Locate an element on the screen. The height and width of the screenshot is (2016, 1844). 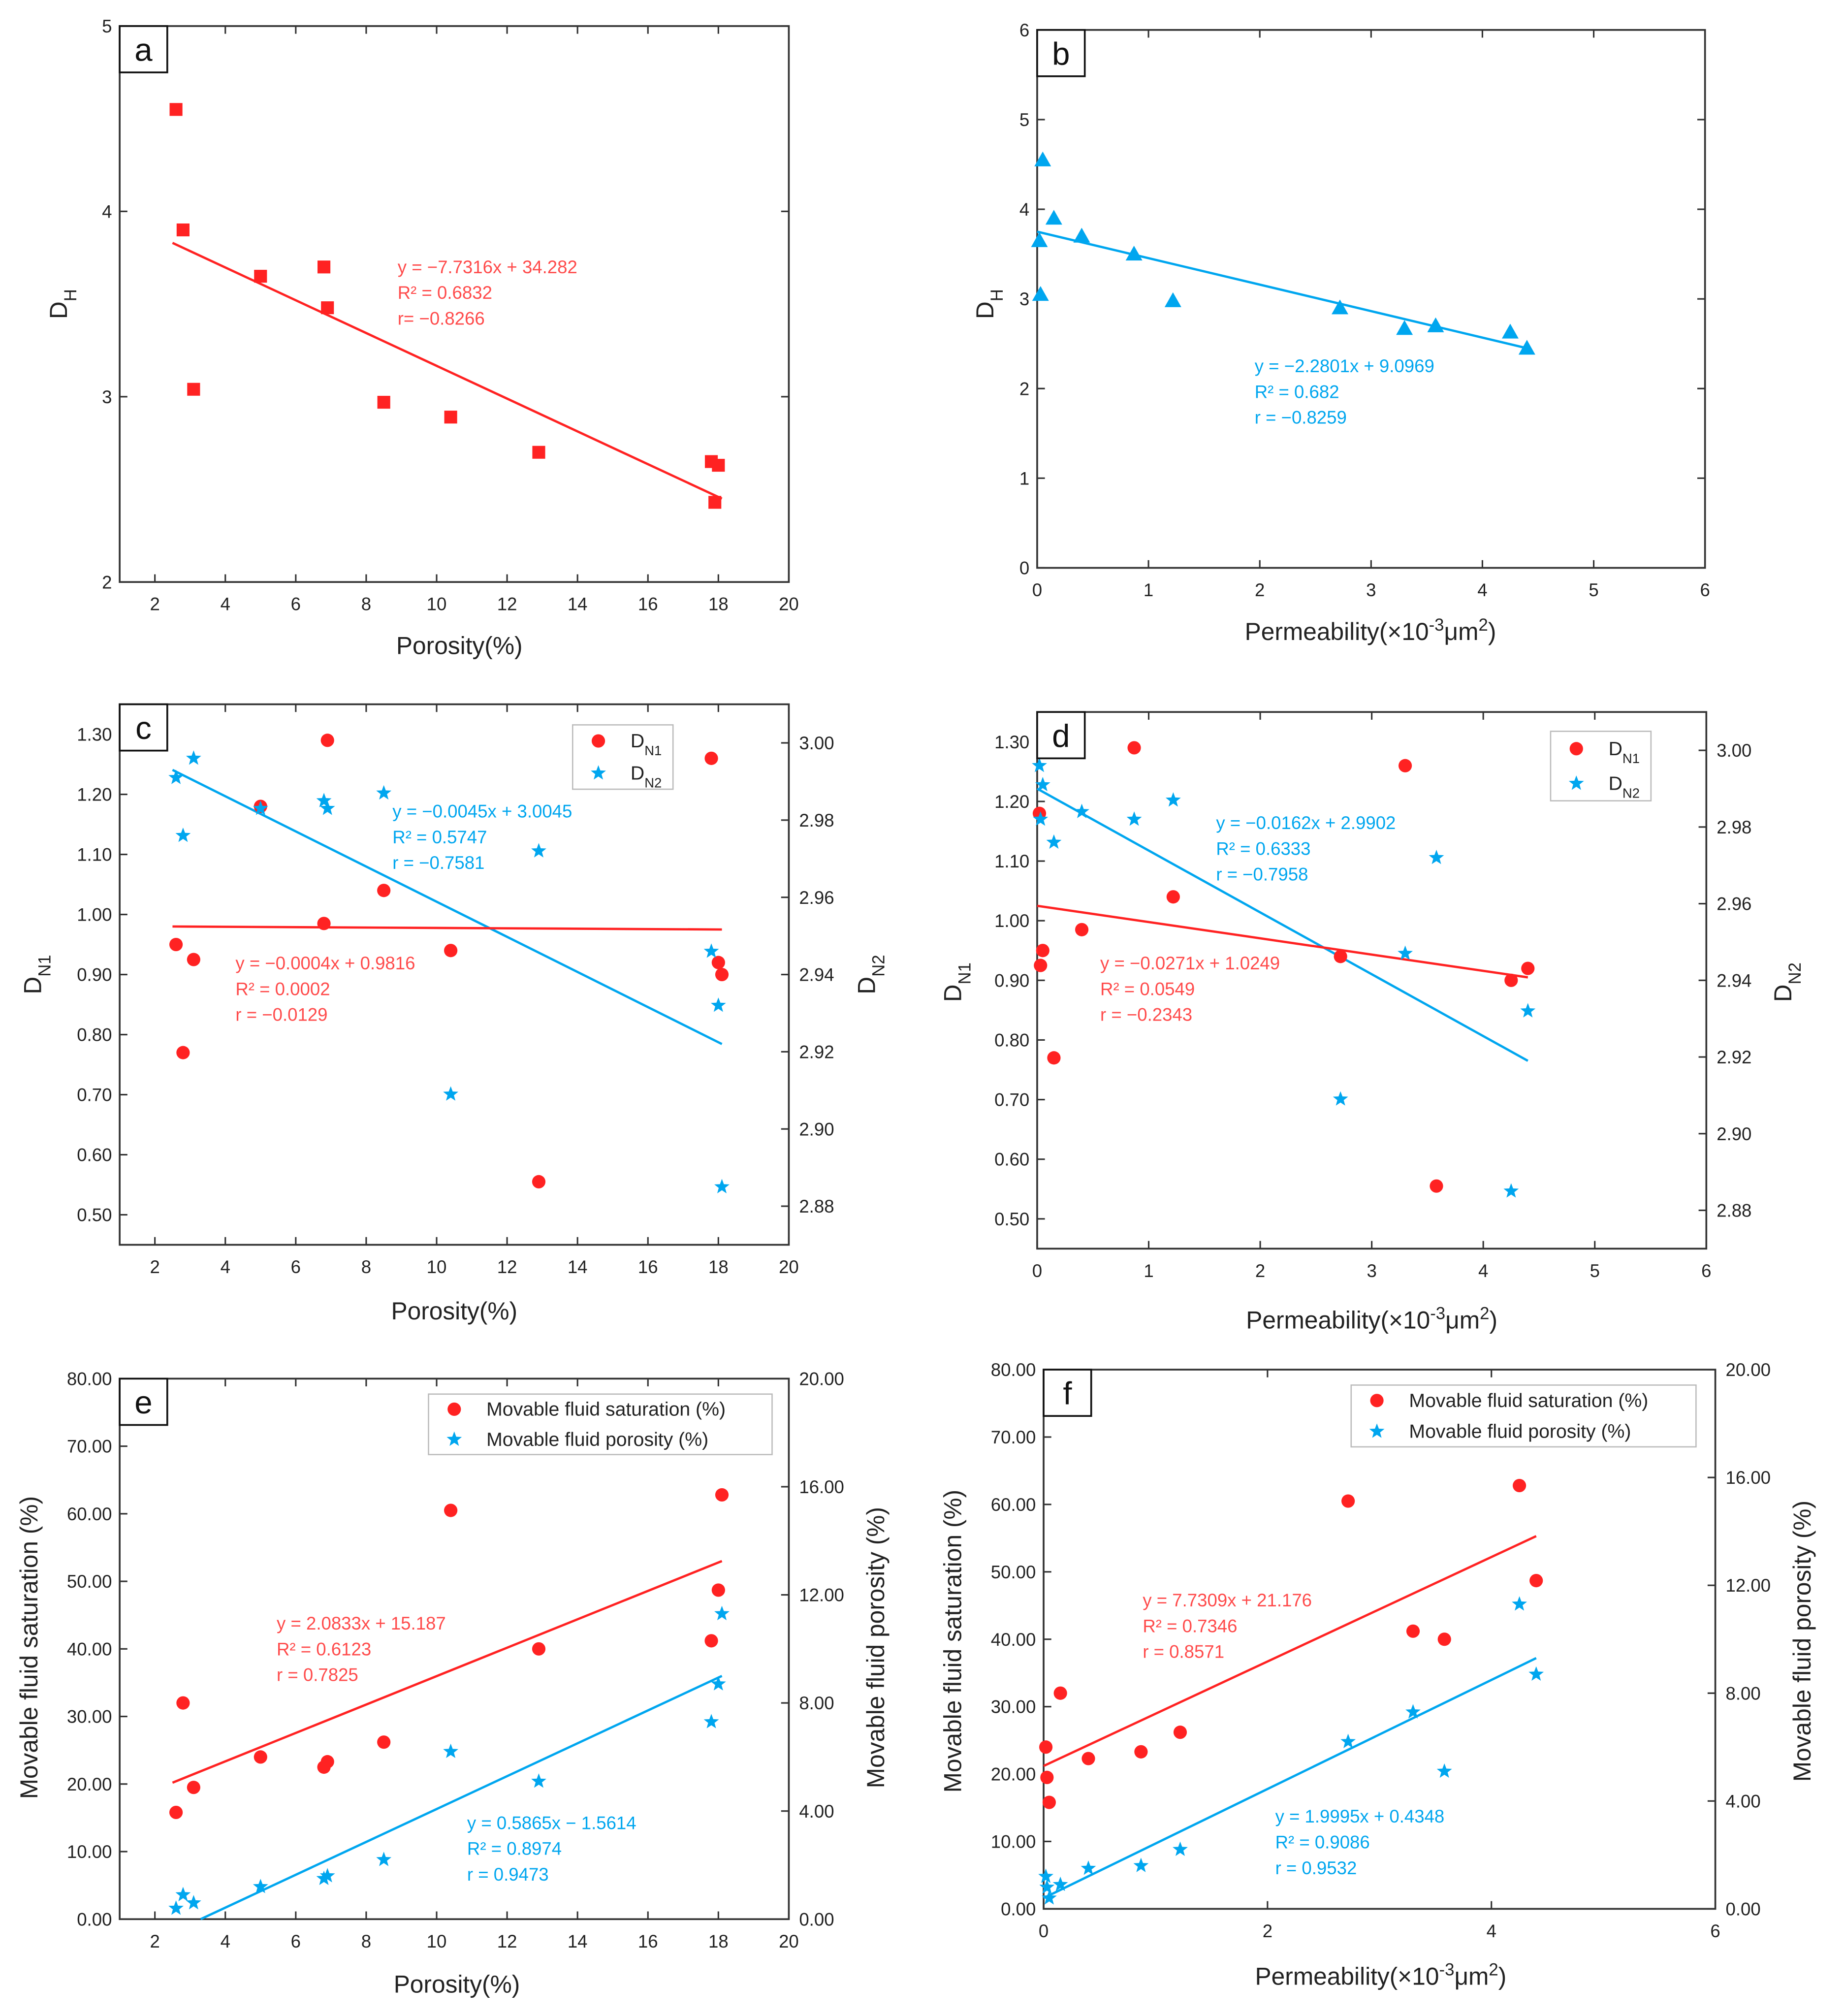
y-tick-label: 50.00 is located at coordinates (89, 1581).